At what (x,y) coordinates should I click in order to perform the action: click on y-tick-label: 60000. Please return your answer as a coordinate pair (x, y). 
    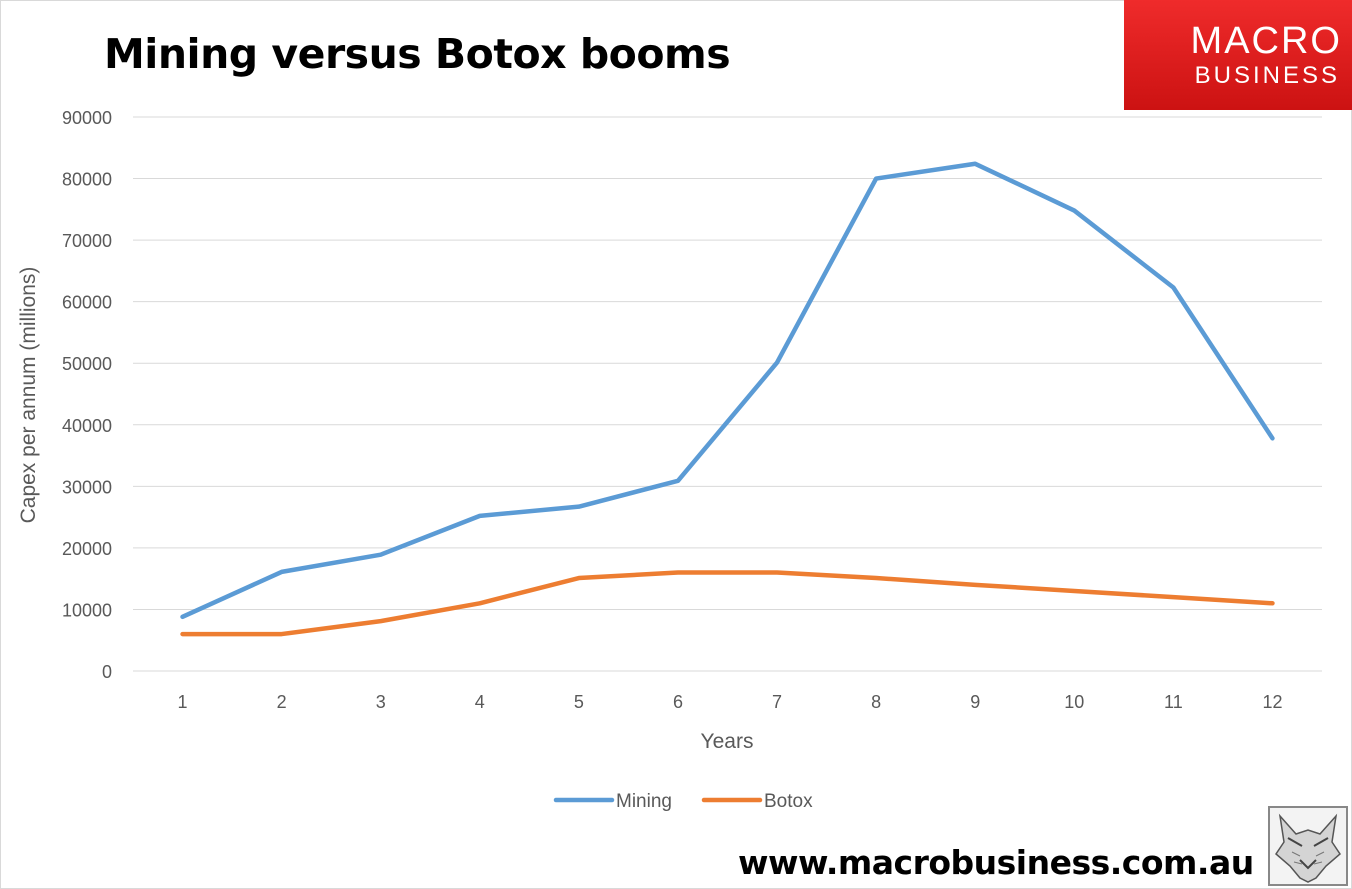
    Looking at the image, I should click on (87, 303).